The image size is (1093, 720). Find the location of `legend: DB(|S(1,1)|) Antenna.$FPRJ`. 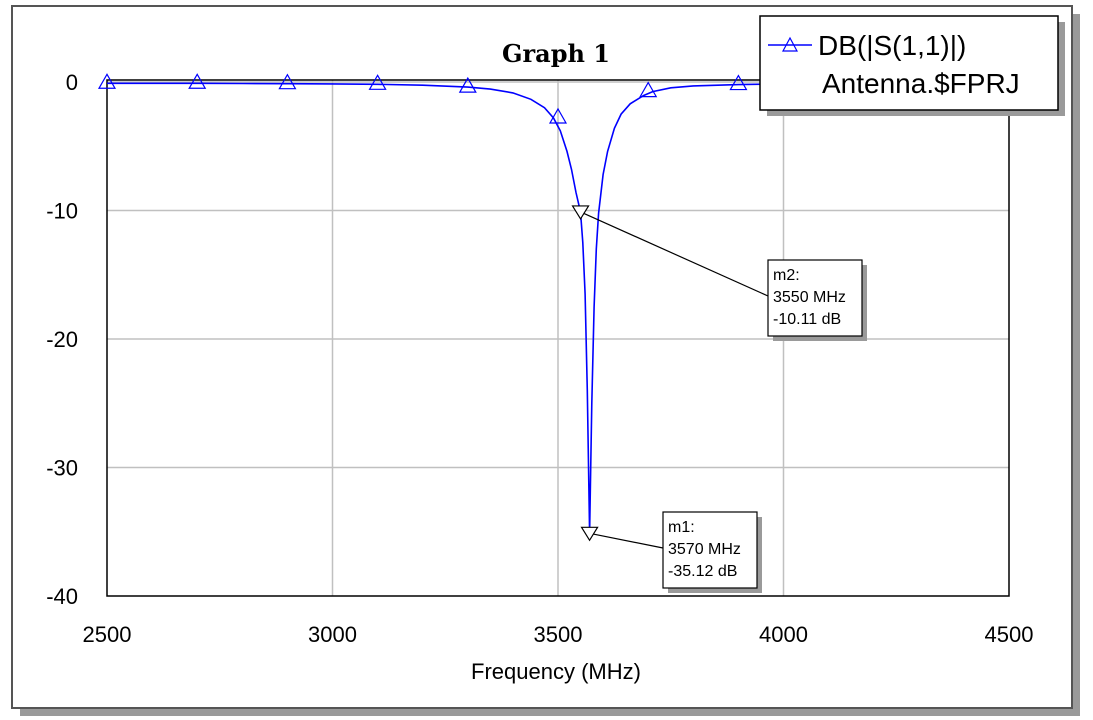

legend: DB(|S(1,1)|) Antenna.$FPRJ is located at coordinates (912, 65).